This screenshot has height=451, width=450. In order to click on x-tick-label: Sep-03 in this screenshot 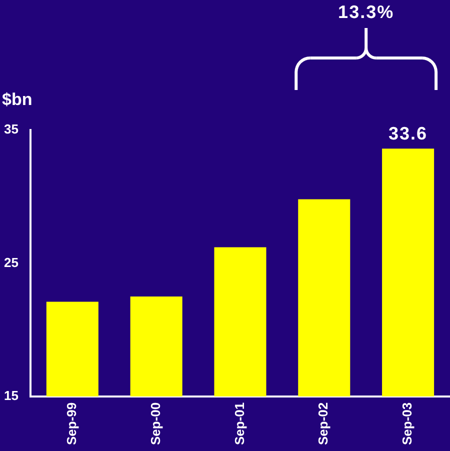, I will do `click(407, 424)`.